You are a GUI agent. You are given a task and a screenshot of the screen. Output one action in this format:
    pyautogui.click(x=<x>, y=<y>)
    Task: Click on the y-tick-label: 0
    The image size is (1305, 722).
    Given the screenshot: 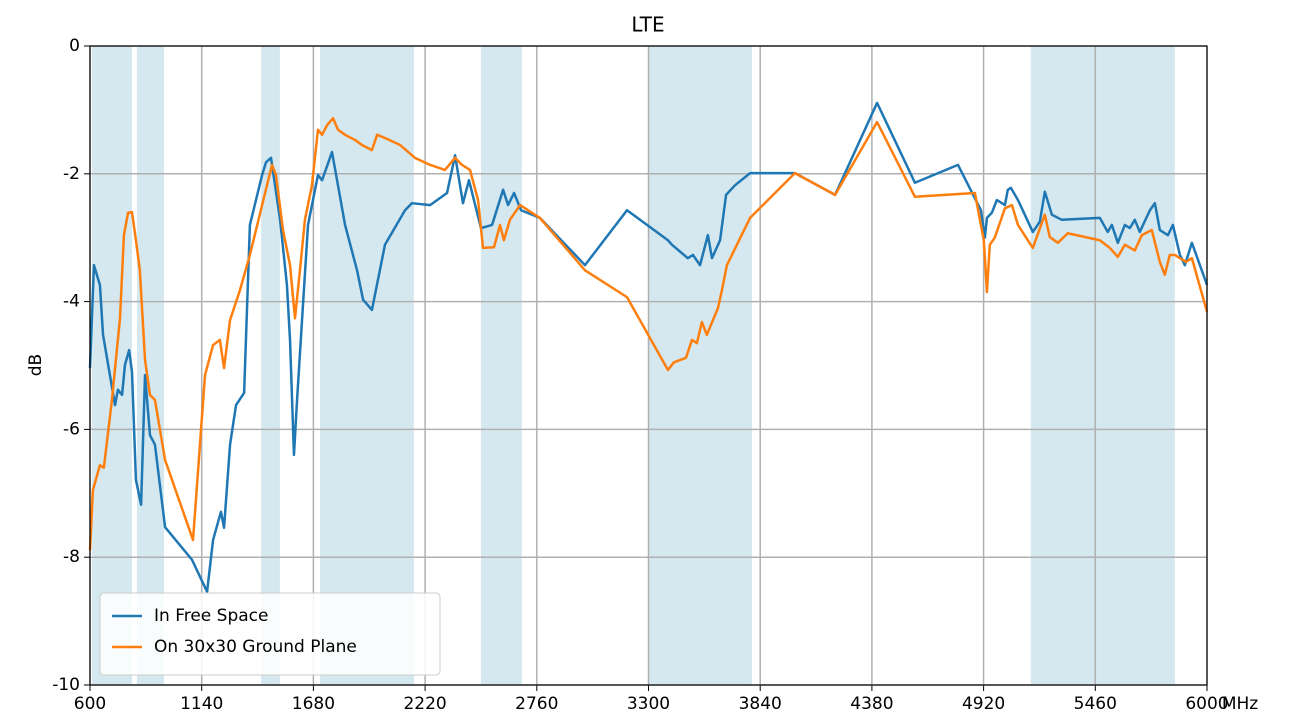 What is the action you would take?
    pyautogui.click(x=74, y=46)
    